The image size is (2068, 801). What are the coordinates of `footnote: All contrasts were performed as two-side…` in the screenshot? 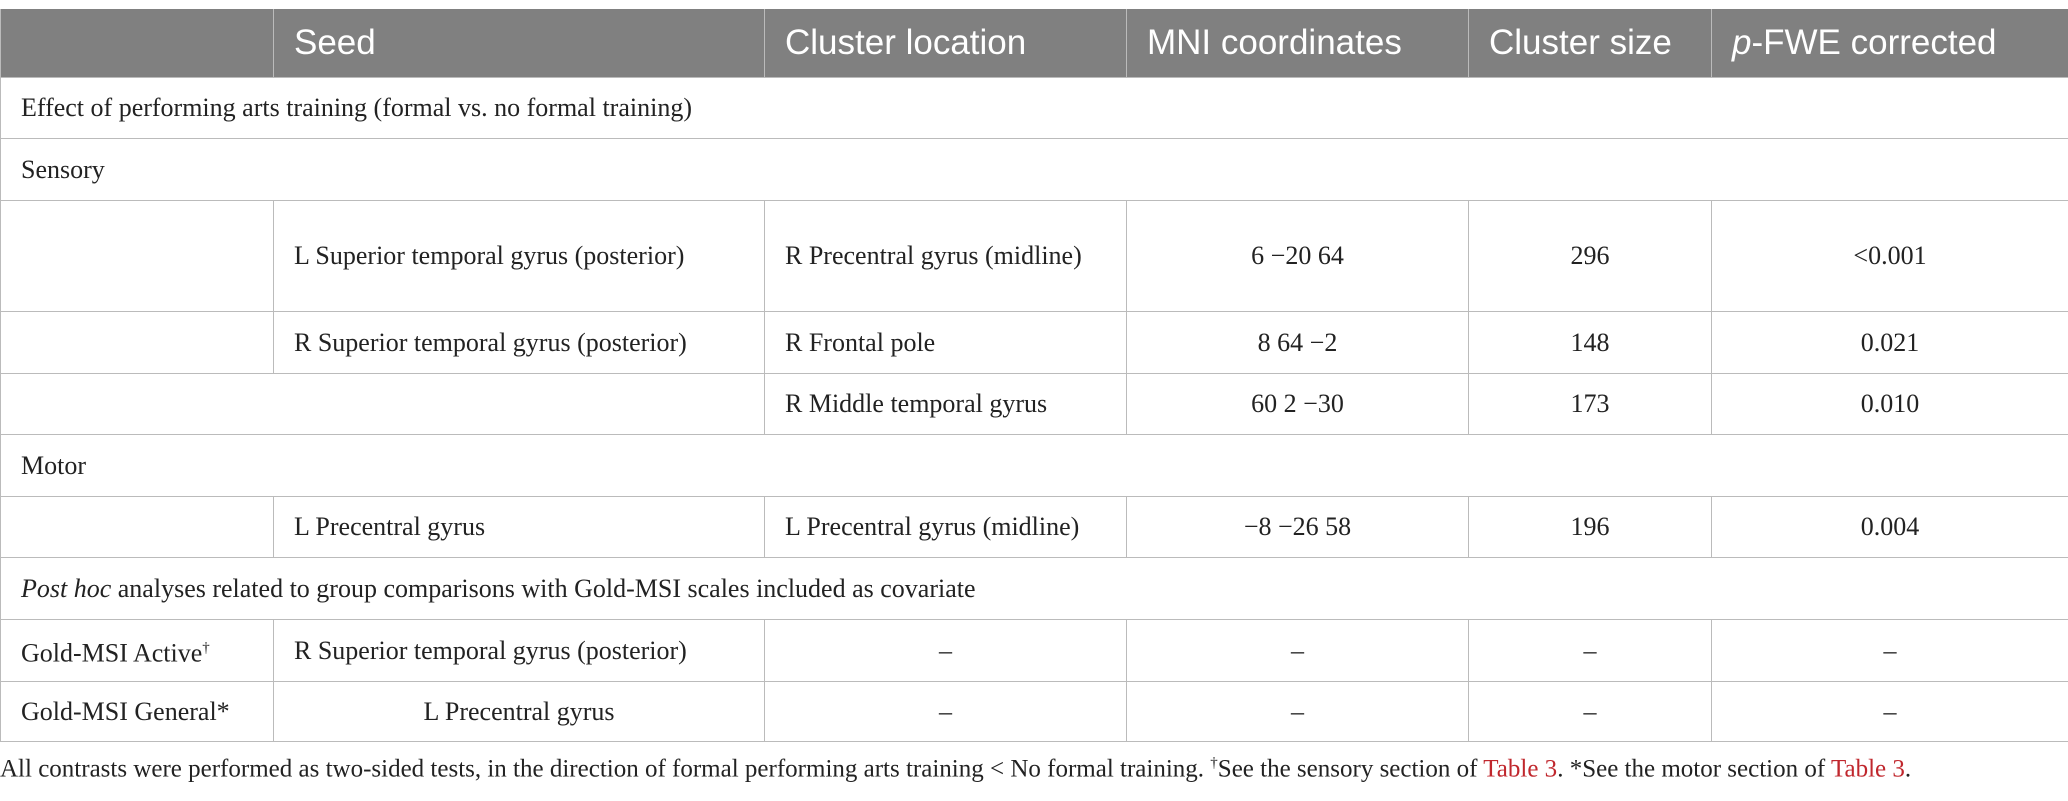 It's located at (1034, 769).